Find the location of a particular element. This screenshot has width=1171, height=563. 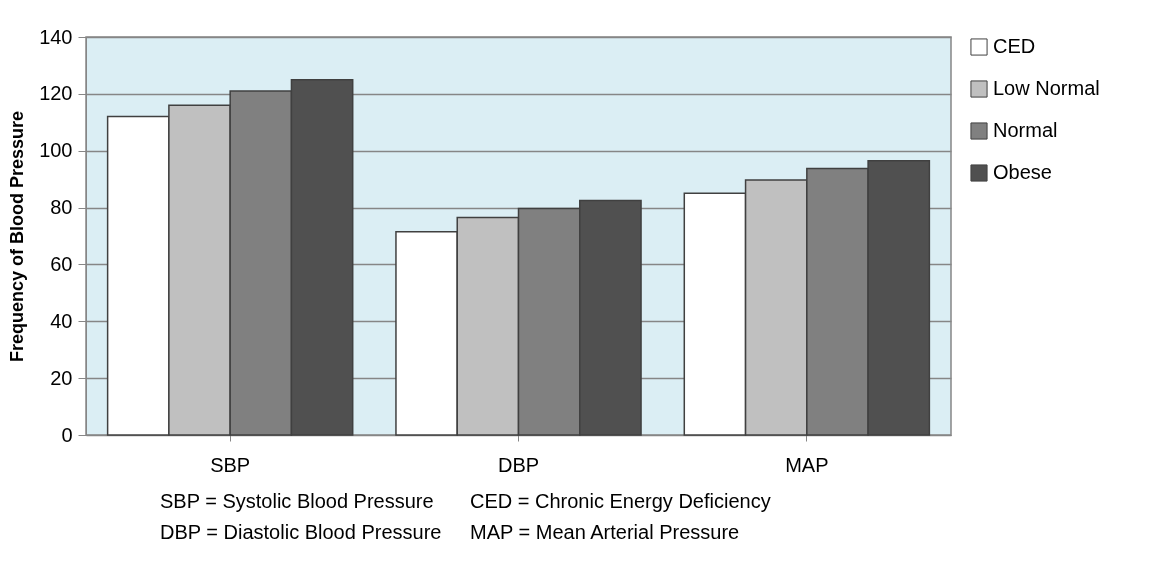

y-tick-label: 100 is located at coordinates (56, 150).